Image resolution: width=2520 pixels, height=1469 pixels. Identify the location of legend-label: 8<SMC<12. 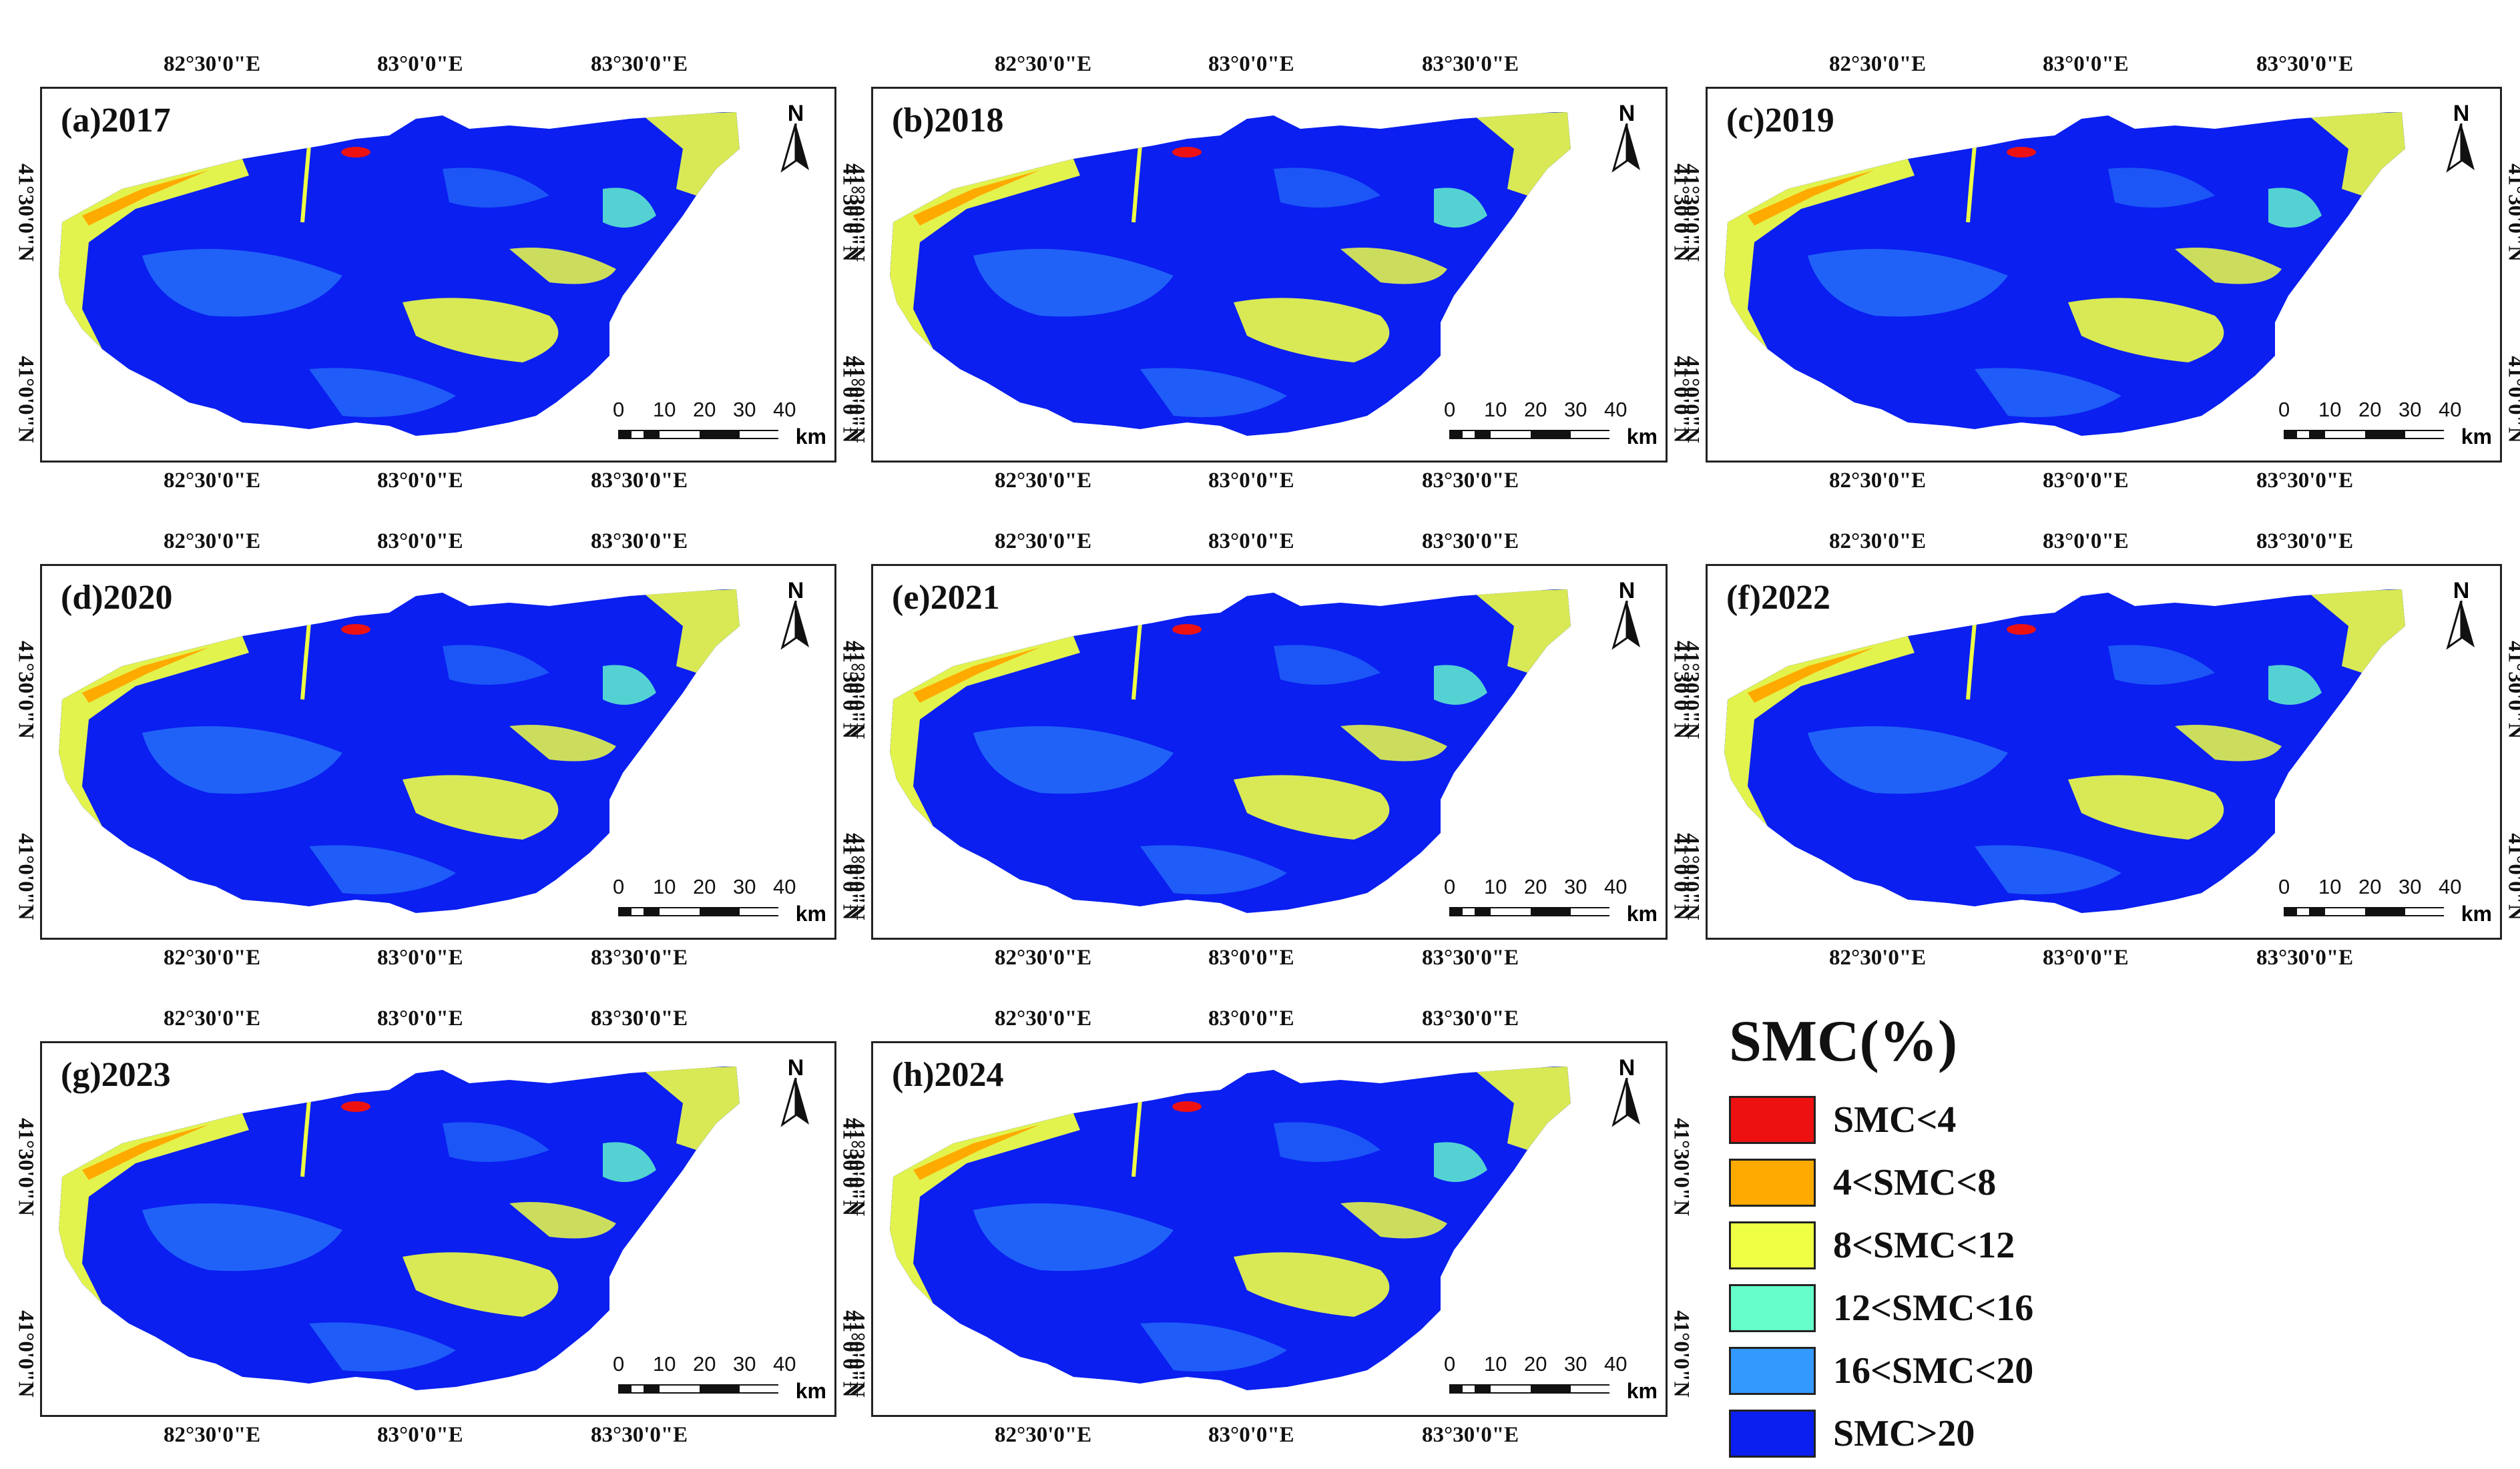
(1924, 1245).